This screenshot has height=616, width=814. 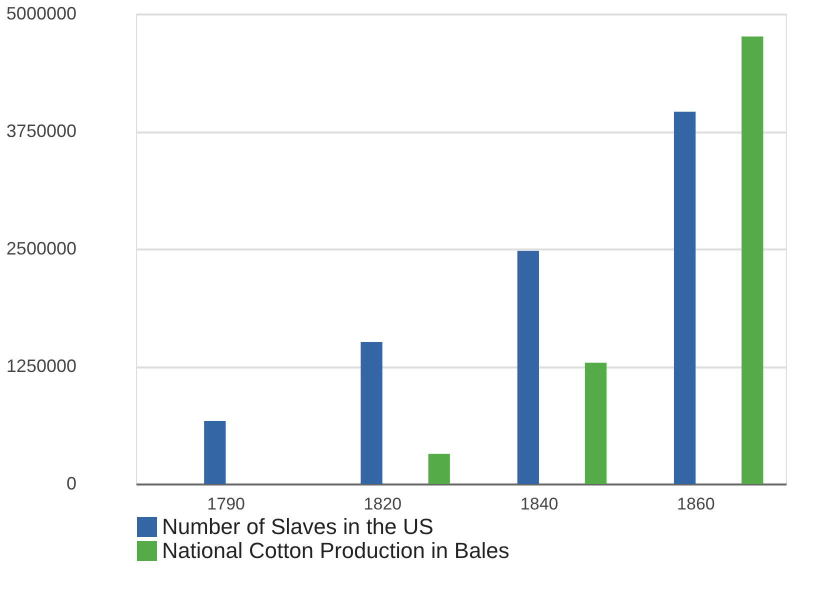 I want to click on y-tick-label: 3750000, so click(x=41, y=131).